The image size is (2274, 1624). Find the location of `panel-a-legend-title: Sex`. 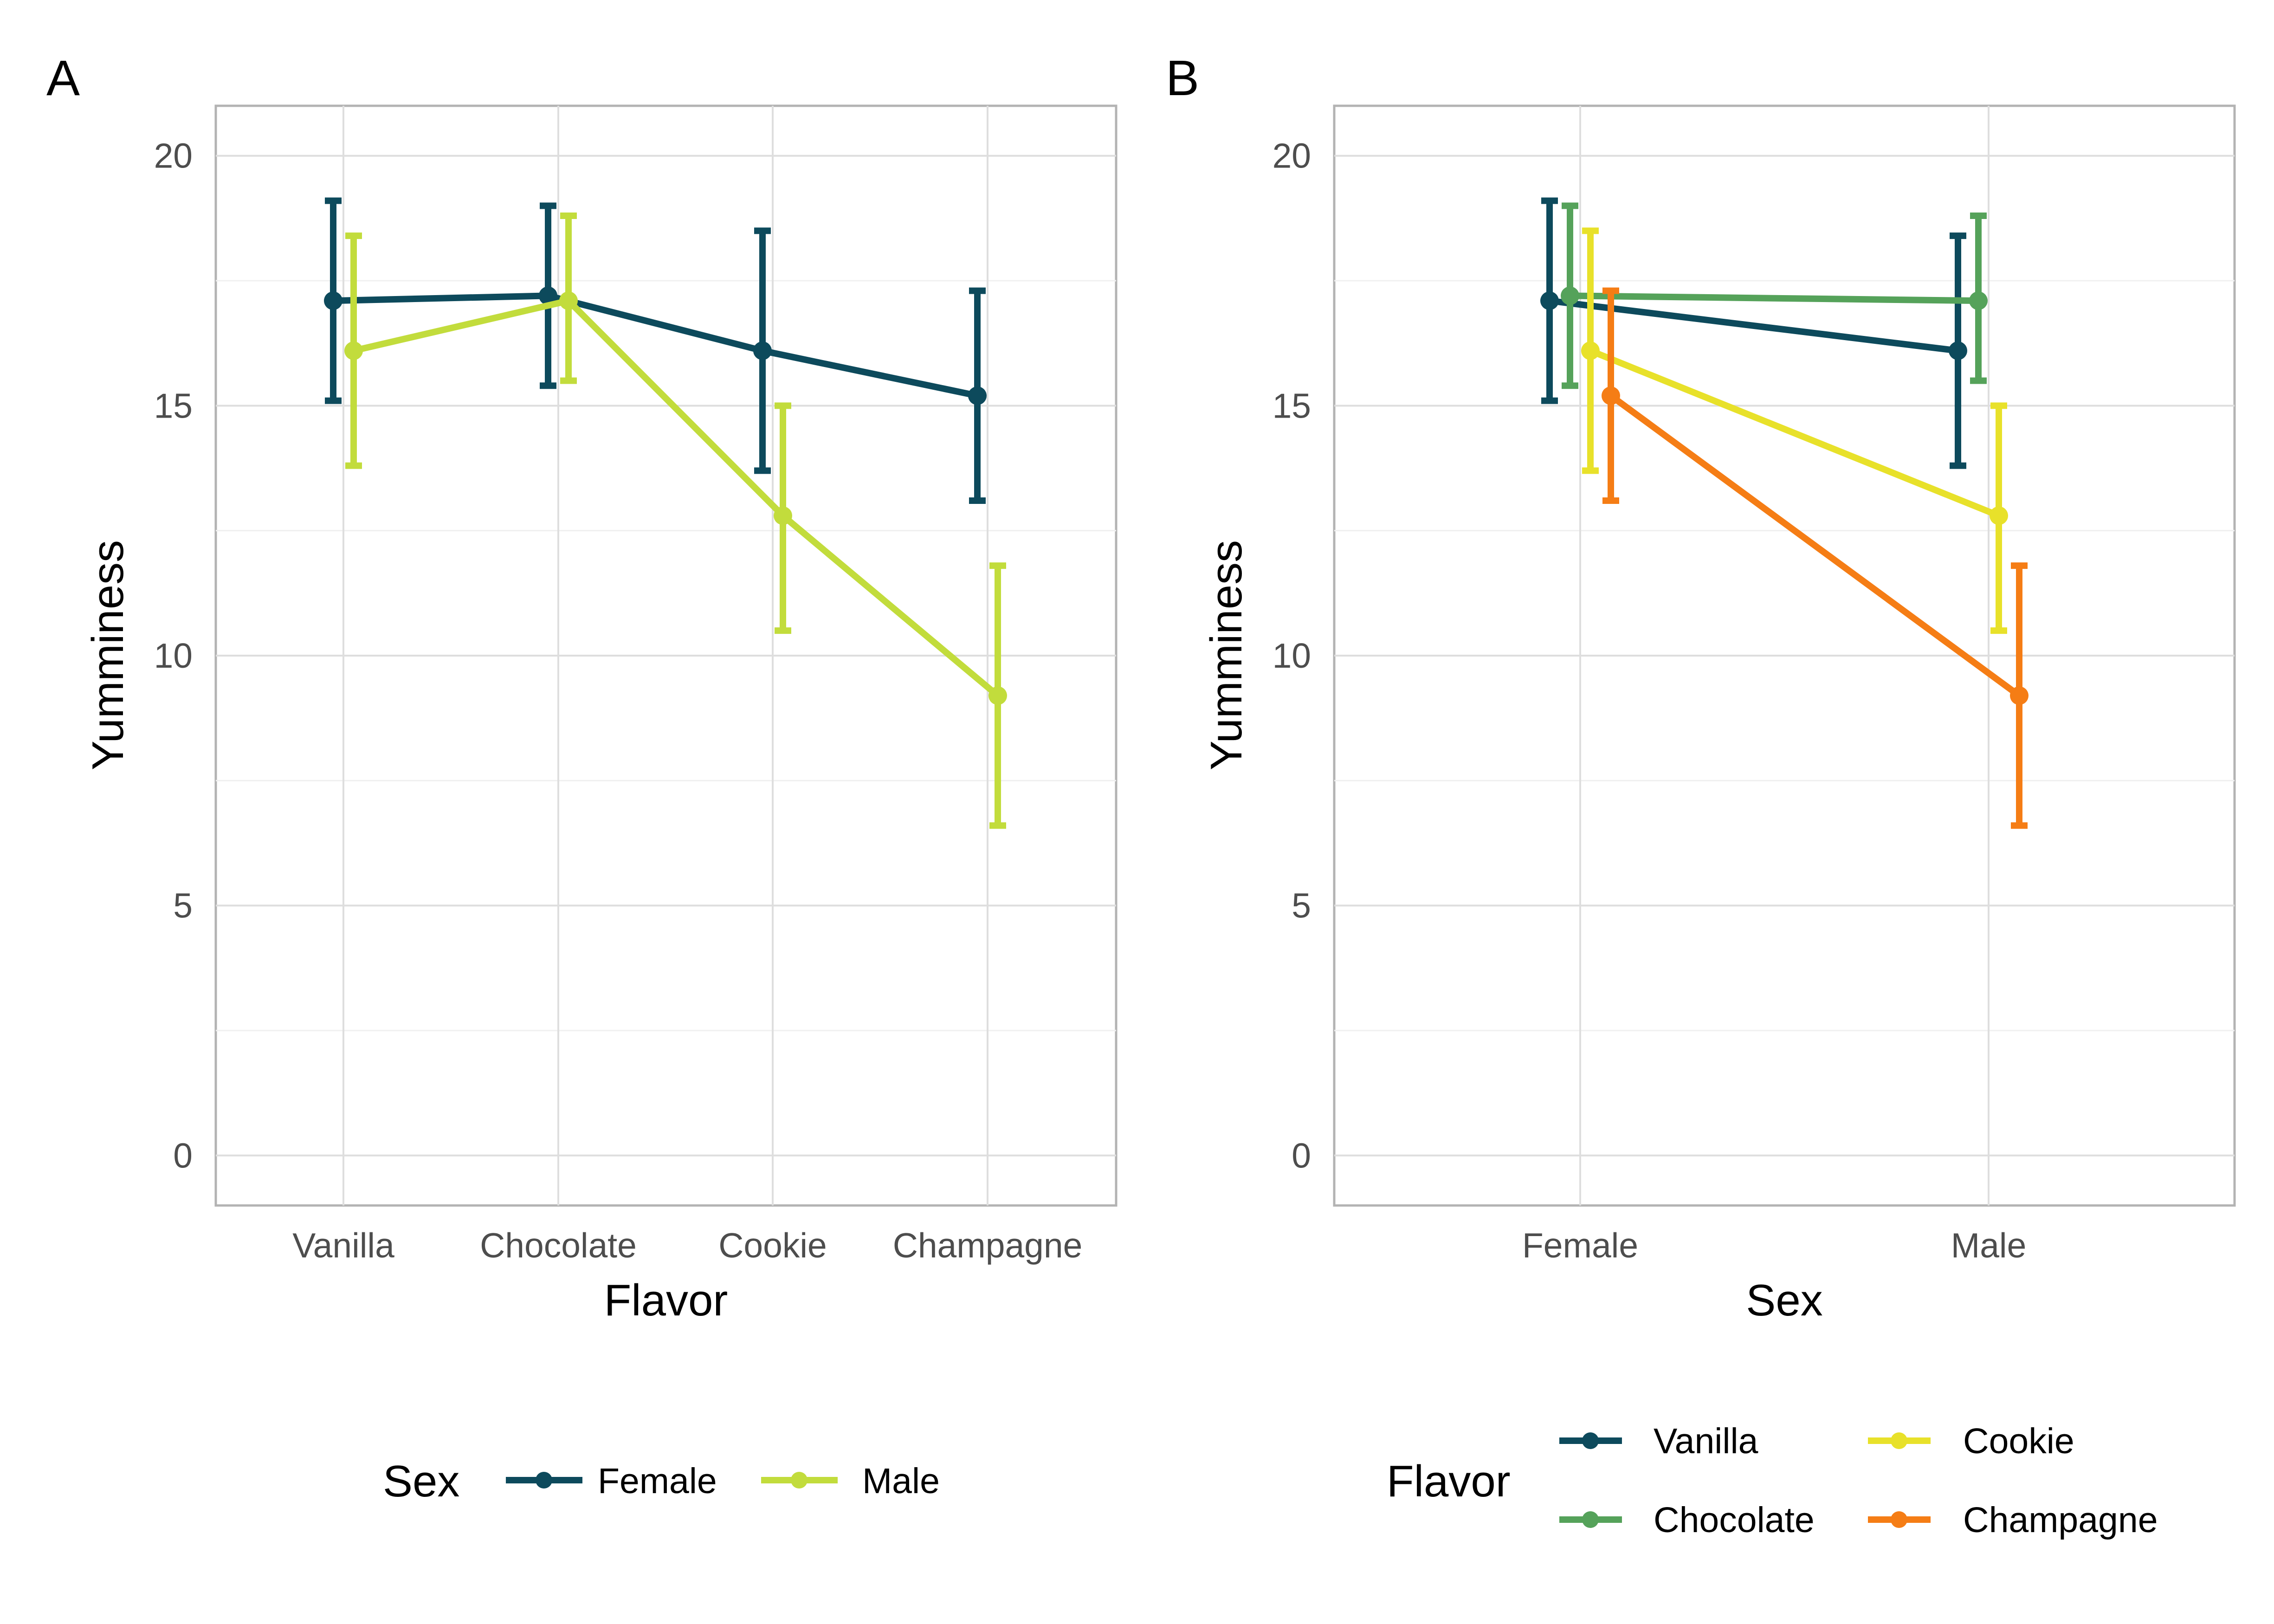

panel-a-legend-title: Sex is located at coordinates (421, 1481).